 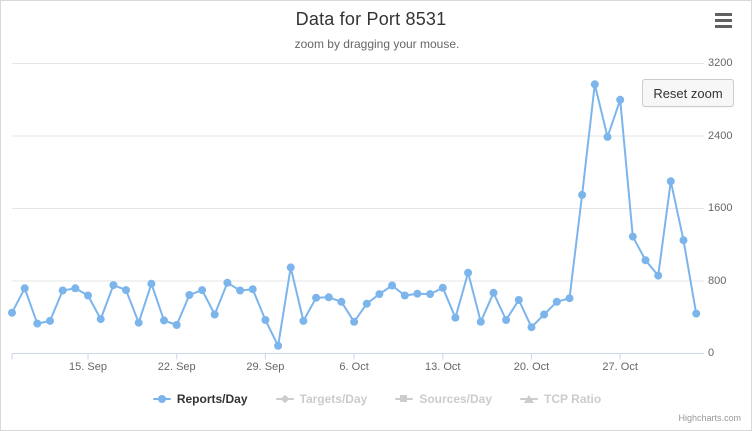 What do you see at coordinates (720, 63) in the screenshot?
I see `y-axis-label: 3200` at bounding box center [720, 63].